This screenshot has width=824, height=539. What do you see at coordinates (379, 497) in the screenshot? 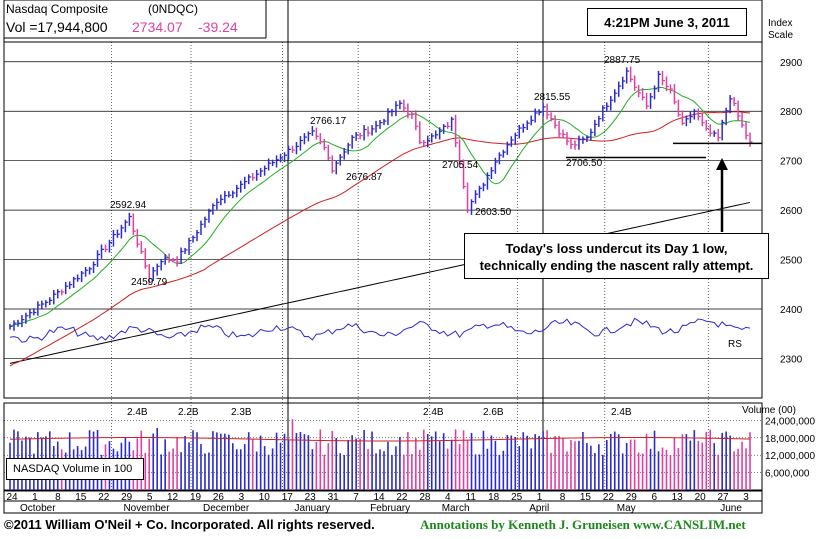
I see `date-tick-label: 14` at bounding box center [379, 497].